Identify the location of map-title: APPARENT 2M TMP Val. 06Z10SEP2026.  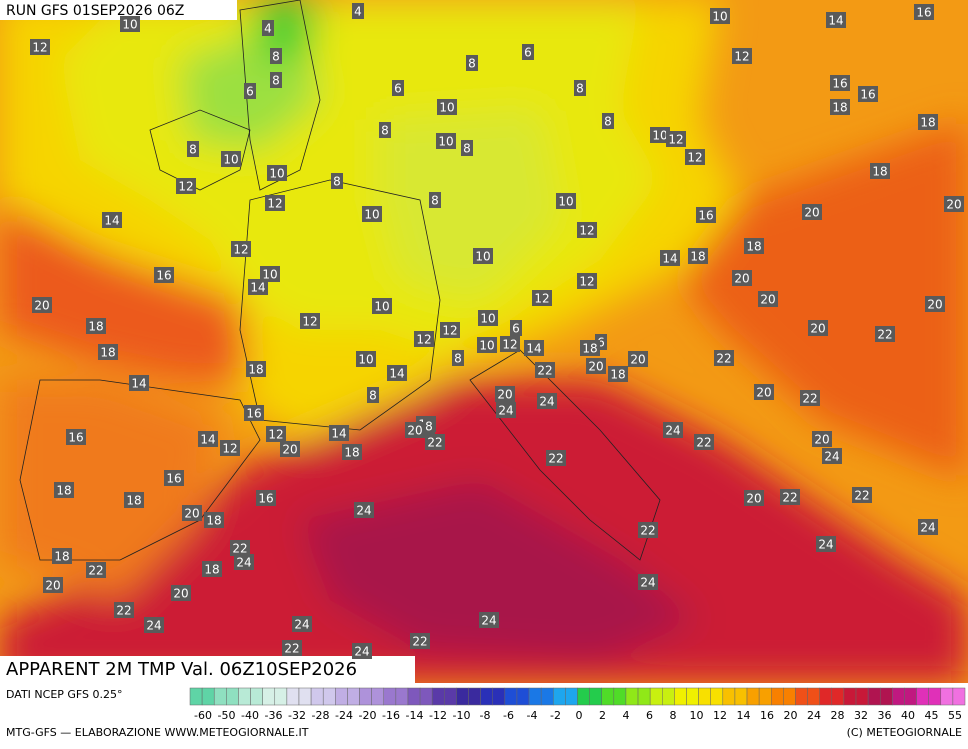
(181, 669).